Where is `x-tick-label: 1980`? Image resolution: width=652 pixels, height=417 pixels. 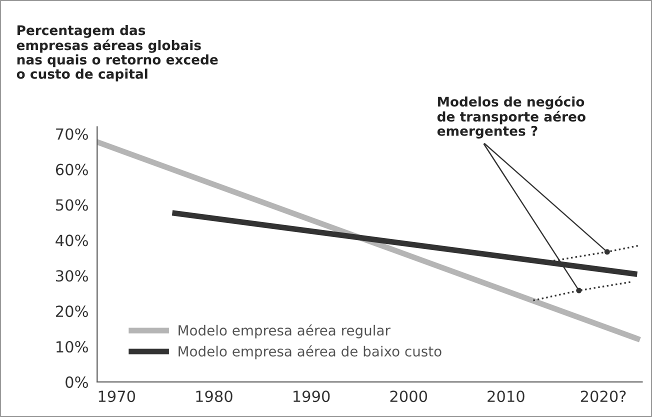 x-tick-label: 1980 is located at coordinates (214, 396).